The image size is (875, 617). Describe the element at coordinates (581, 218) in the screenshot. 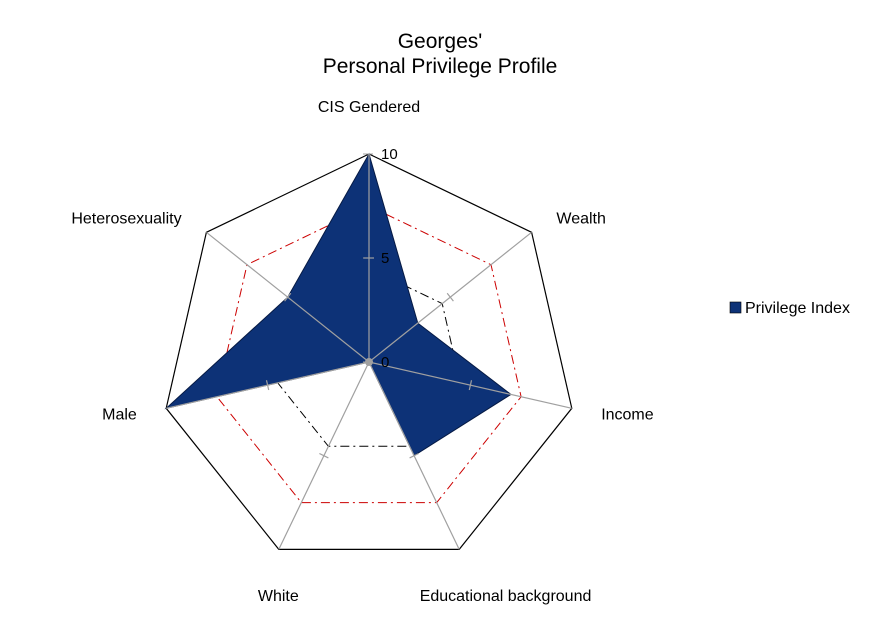

I see `axis-label-wealth: Wealth` at that location.